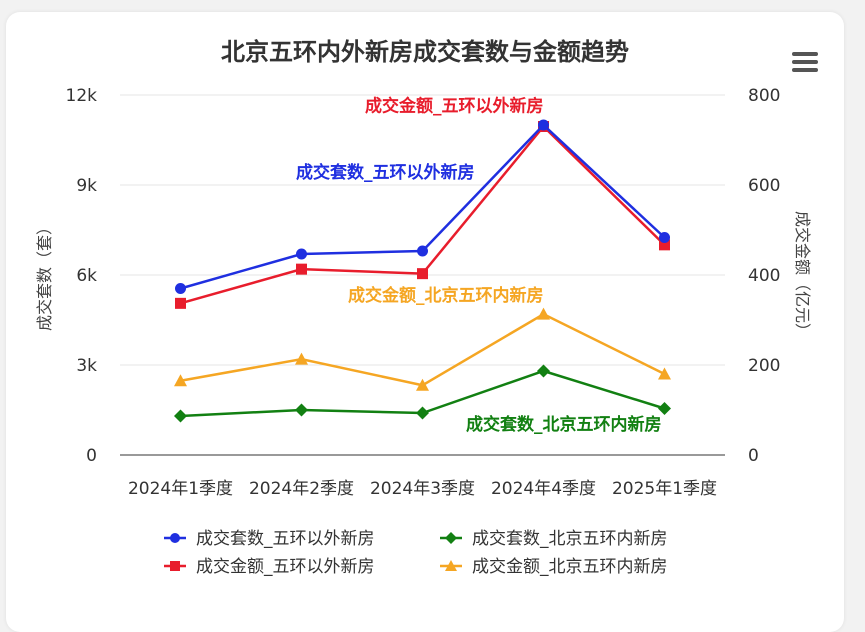  I want to click on legend-label: 成交金额_五环以外新房, so click(285, 567).